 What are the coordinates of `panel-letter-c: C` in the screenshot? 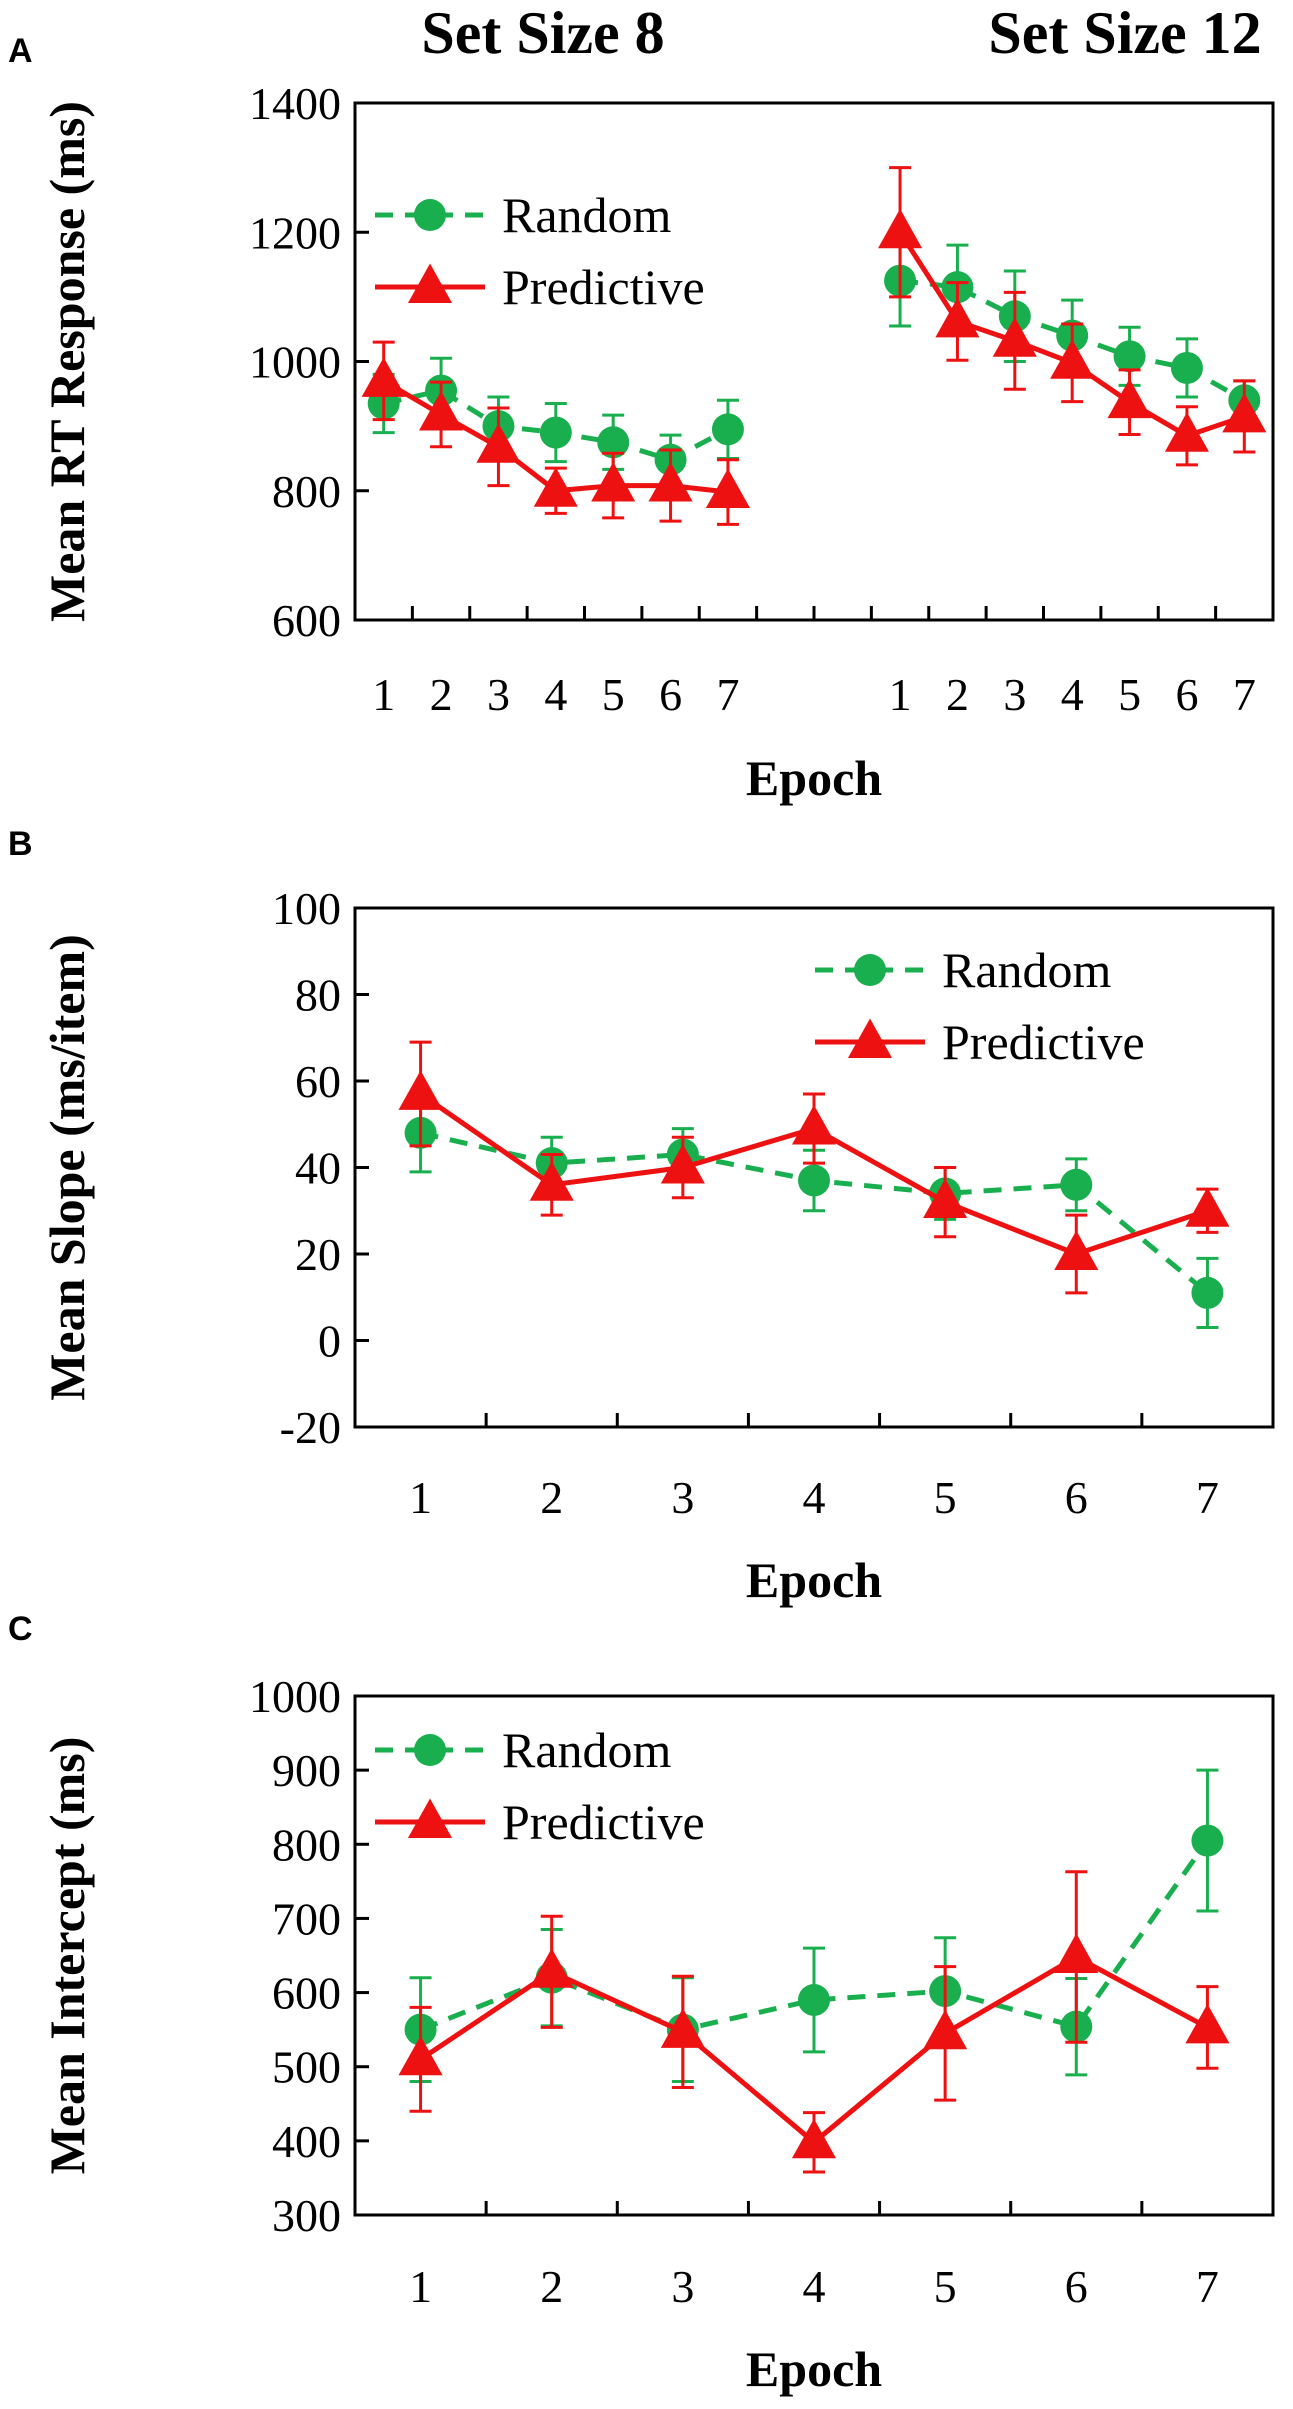 It's located at (20, 1629).